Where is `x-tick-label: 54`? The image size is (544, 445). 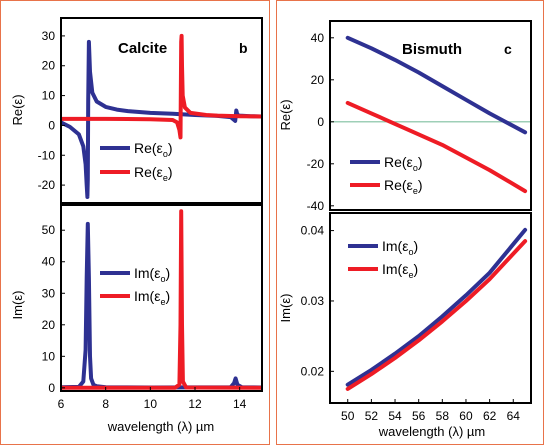 x-tick-label: 54 is located at coordinates (395, 416).